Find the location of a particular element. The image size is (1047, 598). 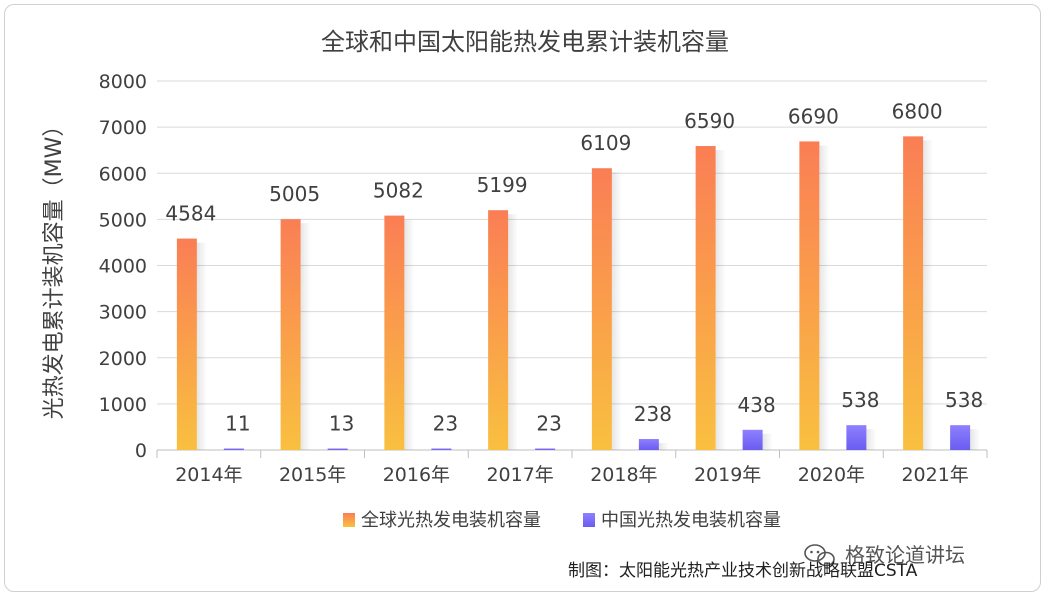

data-label: 6800 is located at coordinates (917, 111).